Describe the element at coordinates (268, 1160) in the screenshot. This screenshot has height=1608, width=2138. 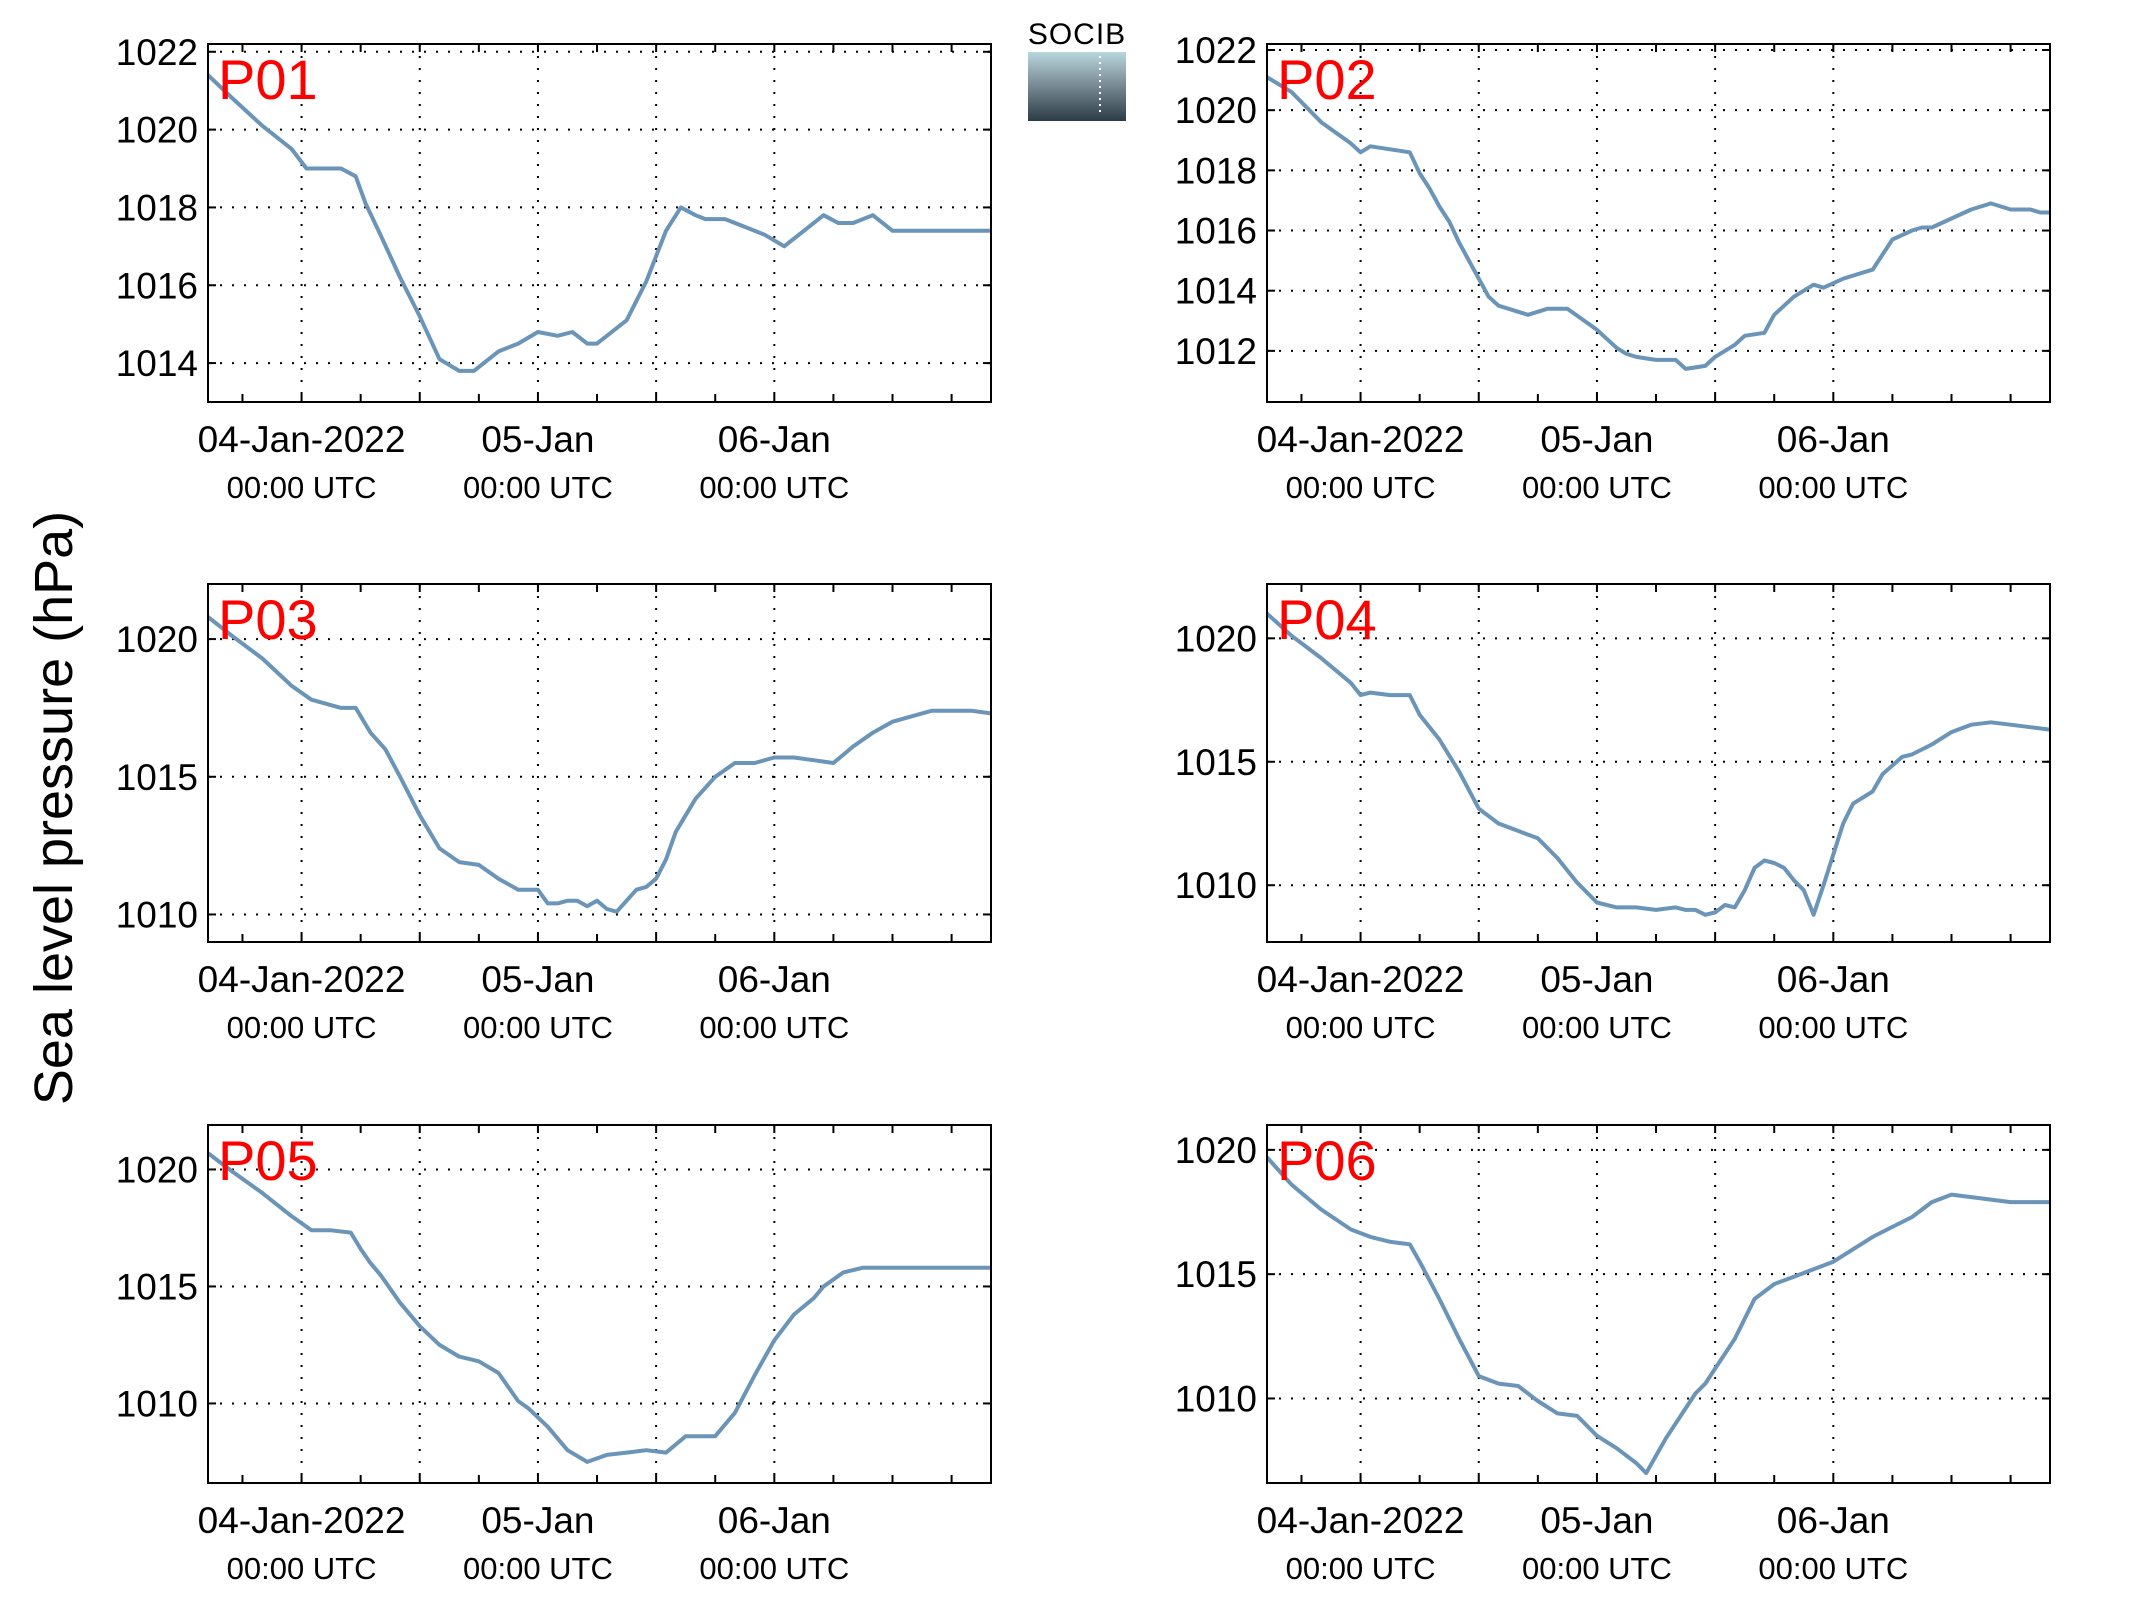
I see `panel-label-p05: P05` at that location.